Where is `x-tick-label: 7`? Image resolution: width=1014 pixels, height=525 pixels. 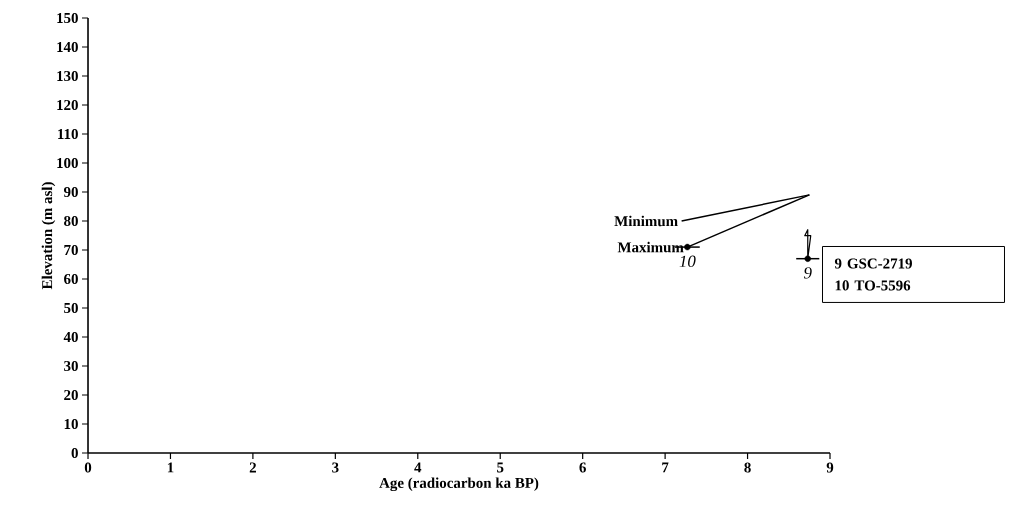 x-tick-label: 7 is located at coordinates (665, 467).